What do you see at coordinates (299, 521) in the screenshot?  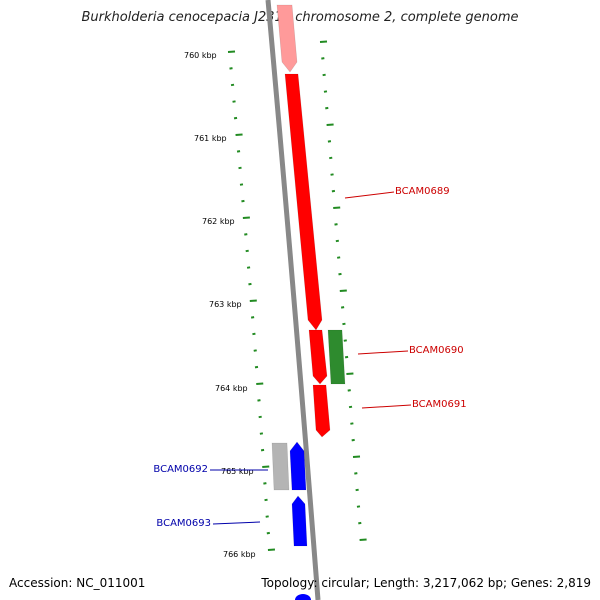 I see `gene-feature-BCAM0693` at bounding box center [299, 521].